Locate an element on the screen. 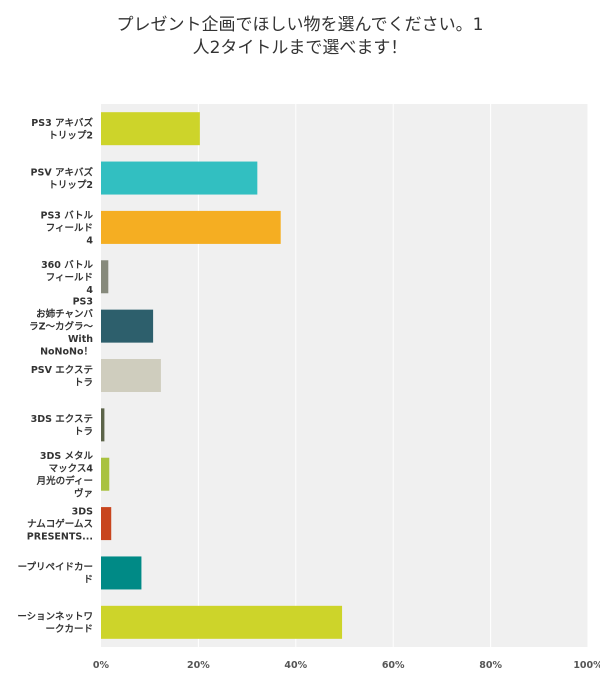 Image resolution: width=600 pixels, height=689 pixels. category-label: マックス4 is located at coordinates (71, 468).